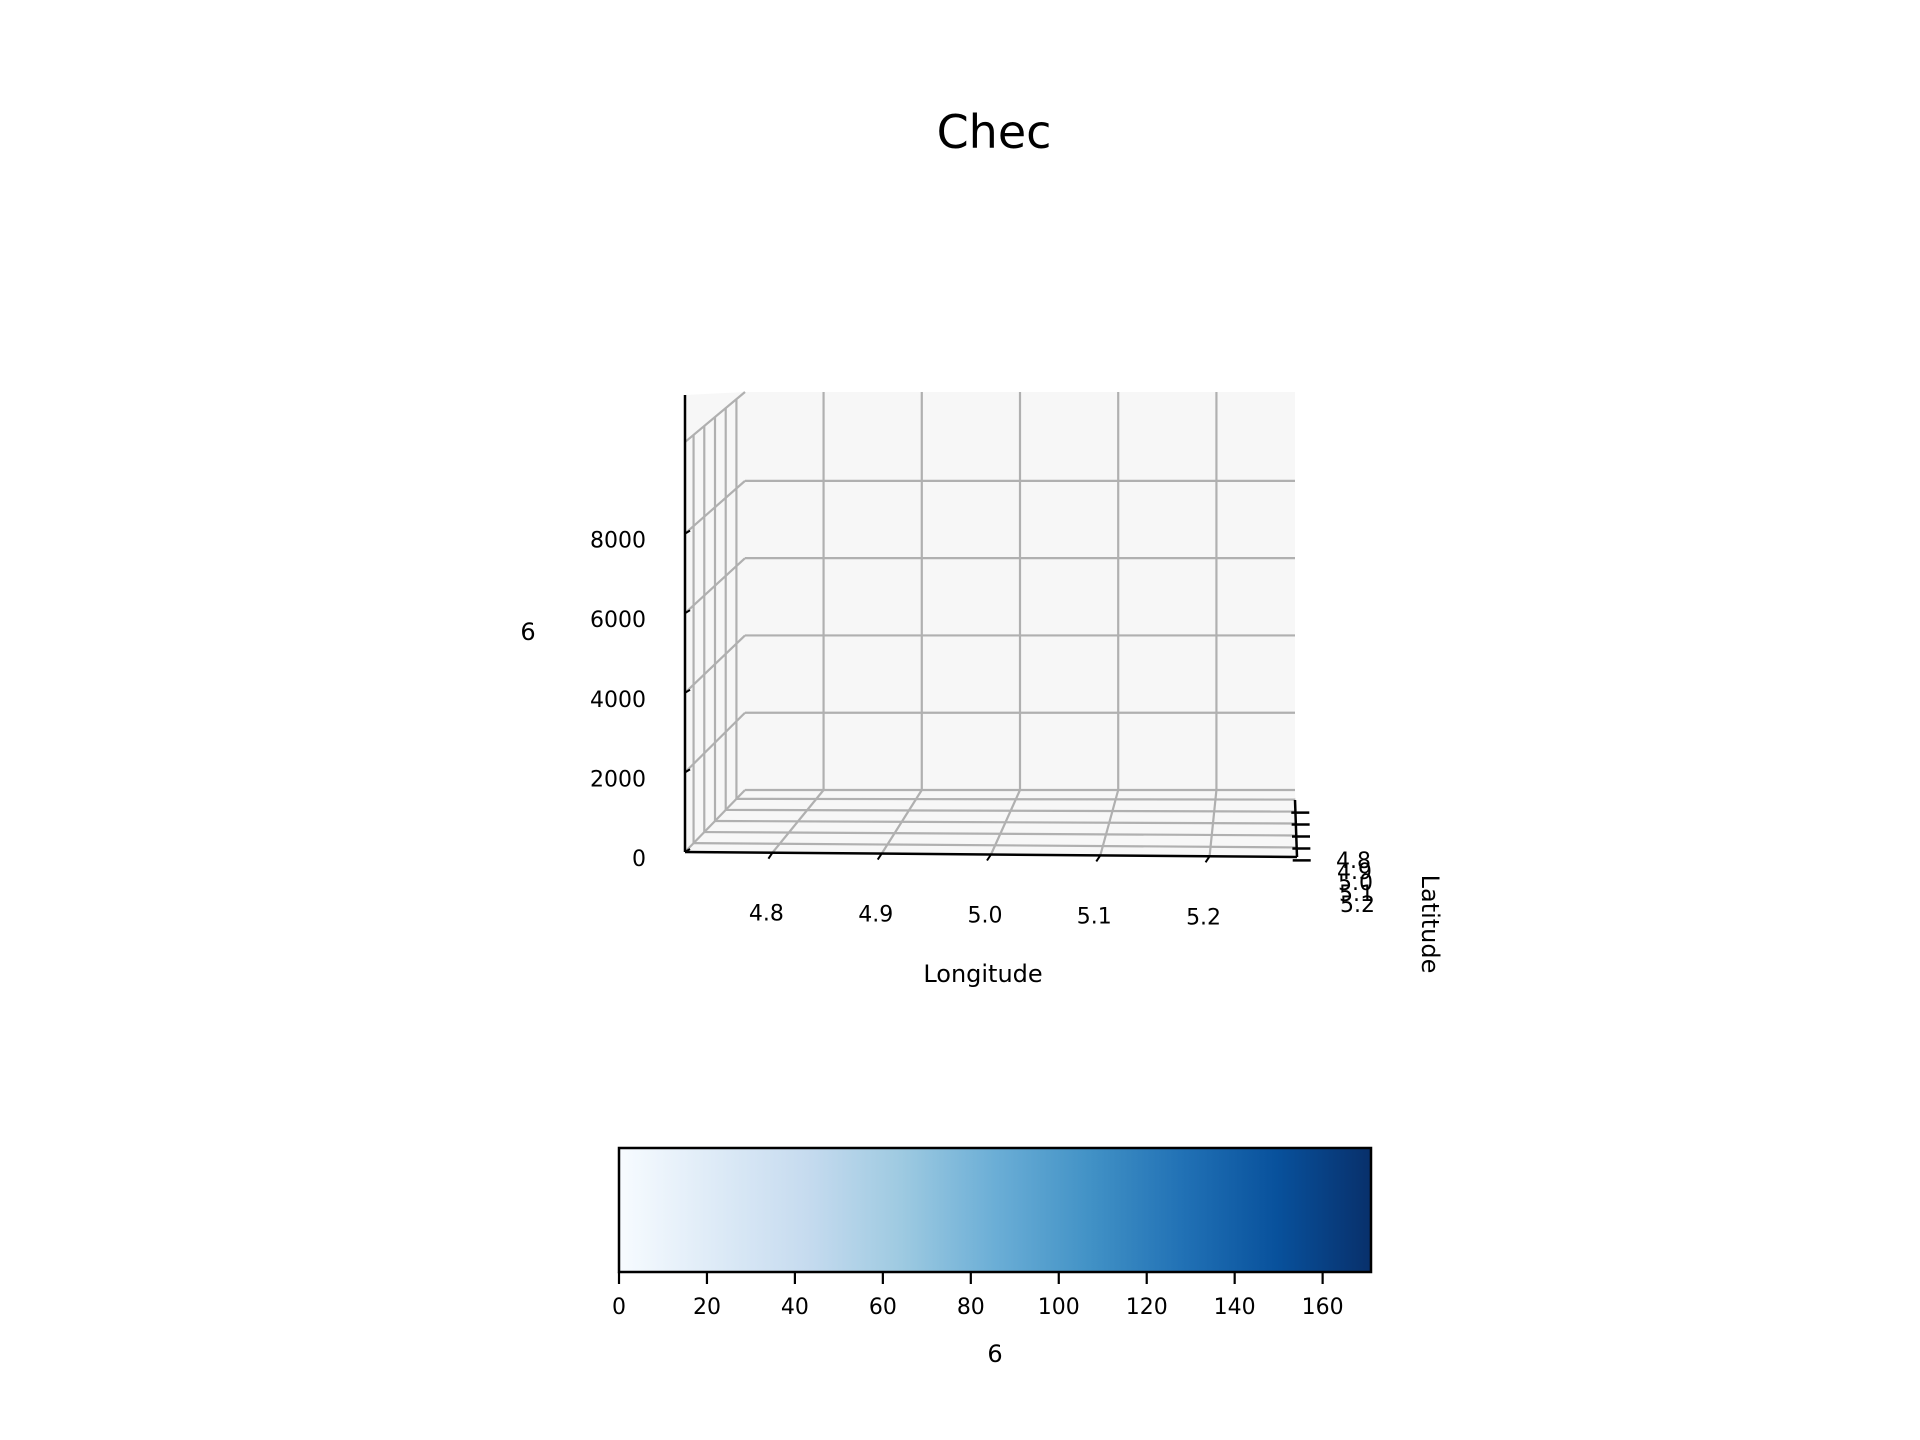 This screenshot has width=1920, height=1440. I want to click on colorbar-tick-label: 40, so click(795, 1307).